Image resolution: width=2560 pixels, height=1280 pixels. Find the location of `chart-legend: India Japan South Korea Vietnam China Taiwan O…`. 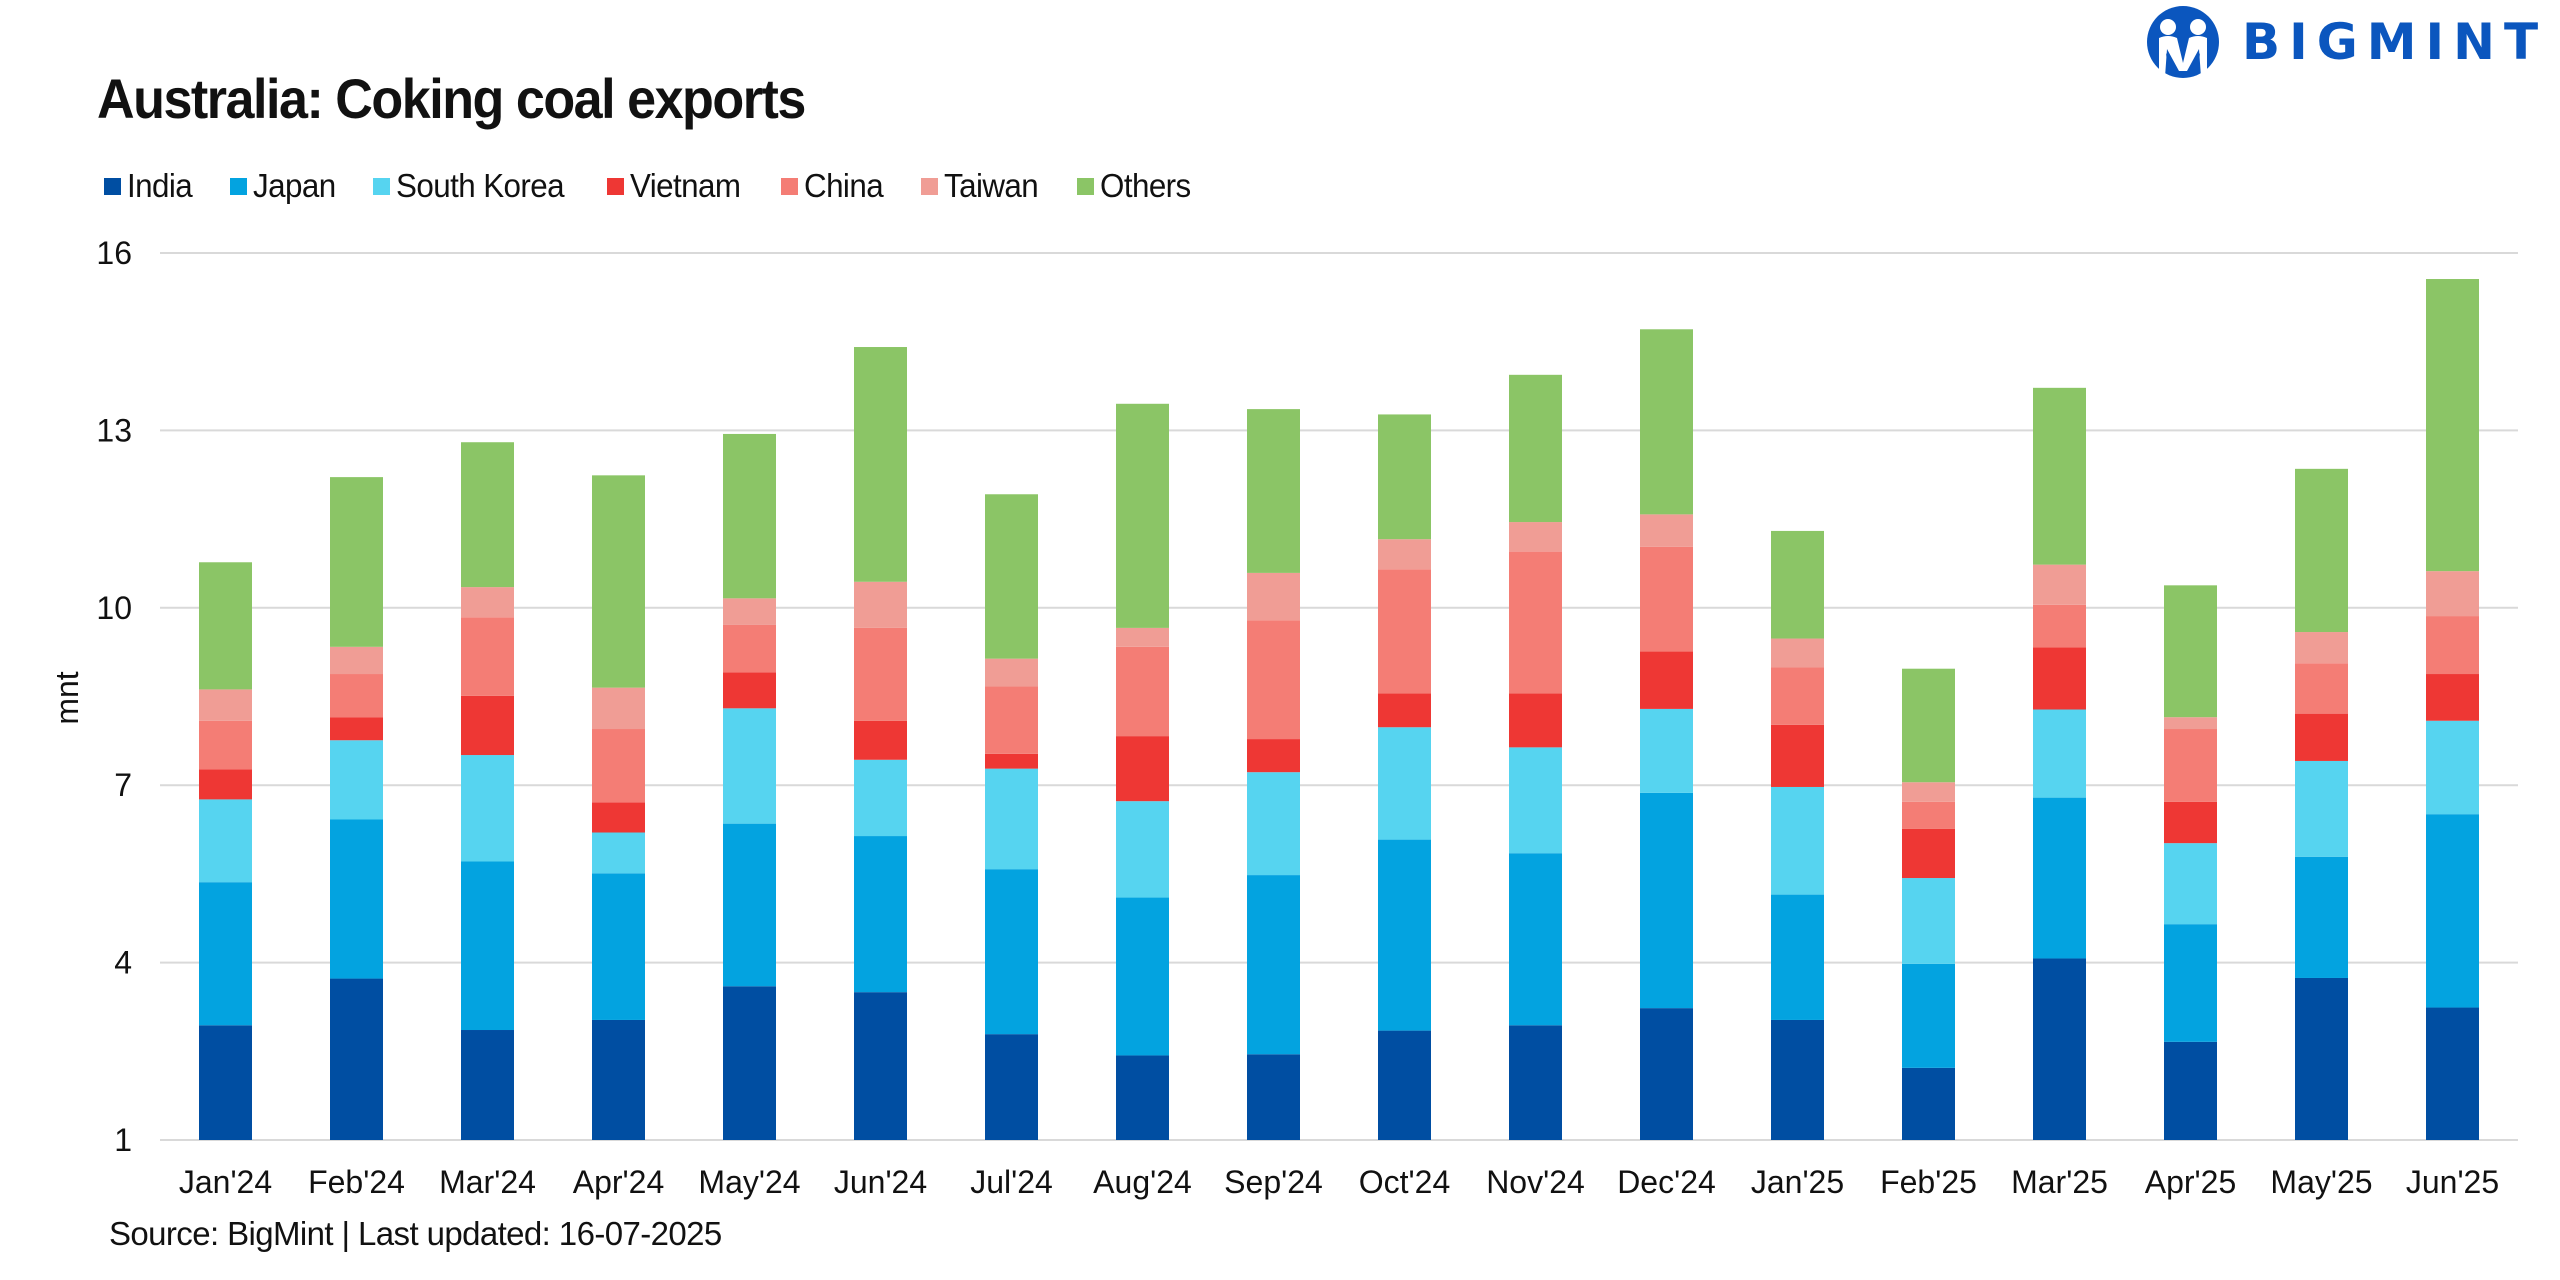

chart-legend: India Japan South Korea Vietnam China Taiwan O… is located at coordinates (666, 186).